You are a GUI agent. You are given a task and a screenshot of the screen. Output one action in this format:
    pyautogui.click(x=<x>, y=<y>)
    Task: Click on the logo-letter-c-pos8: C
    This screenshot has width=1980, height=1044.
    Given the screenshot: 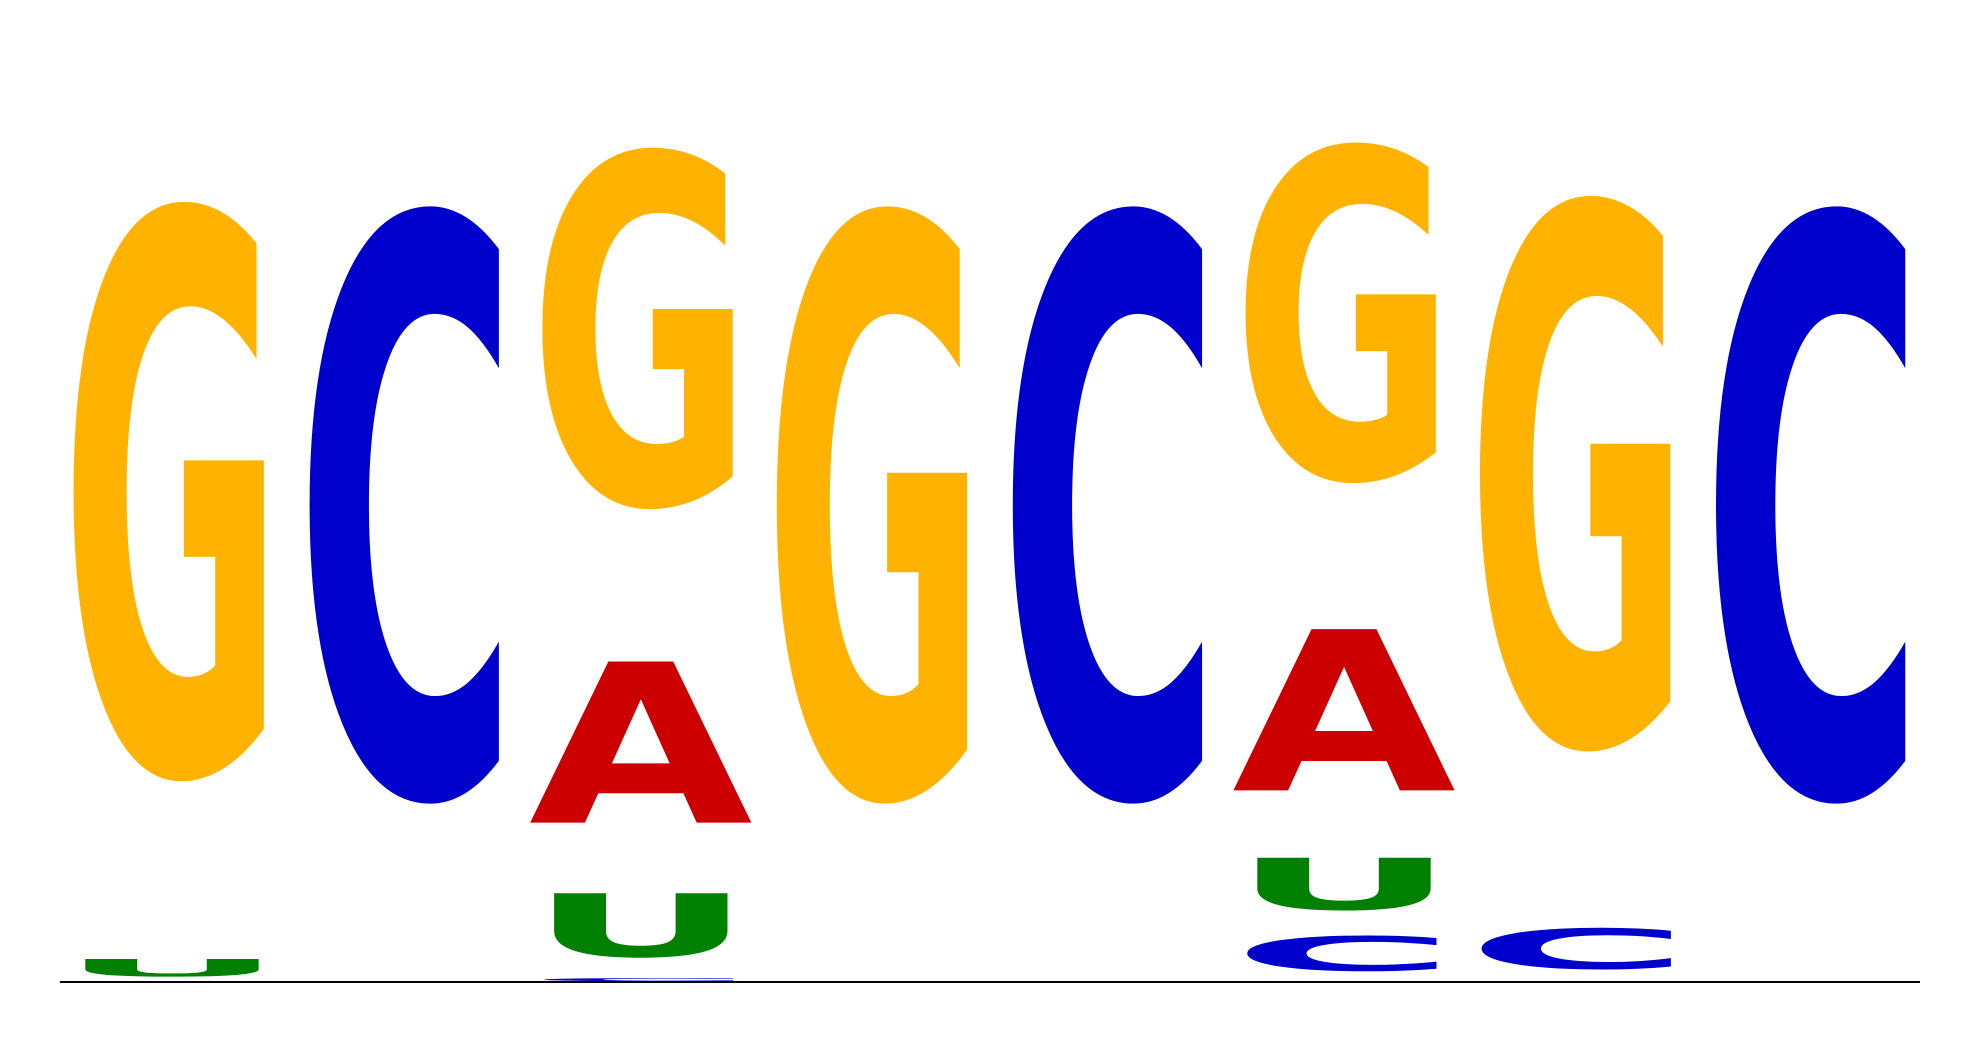 What is the action you would take?
    pyautogui.click(x=1813, y=519)
    